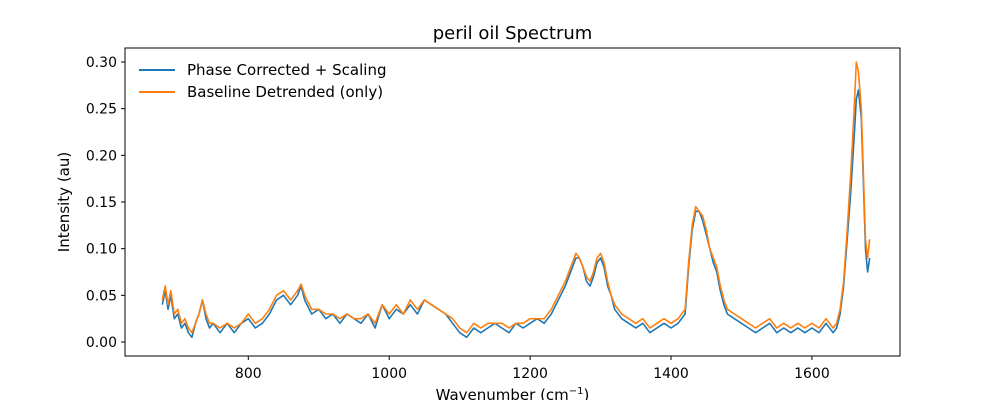 The height and width of the screenshot is (400, 1000). What do you see at coordinates (671, 374) in the screenshot?
I see `x-tick-label: 1400` at bounding box center [671, 374].